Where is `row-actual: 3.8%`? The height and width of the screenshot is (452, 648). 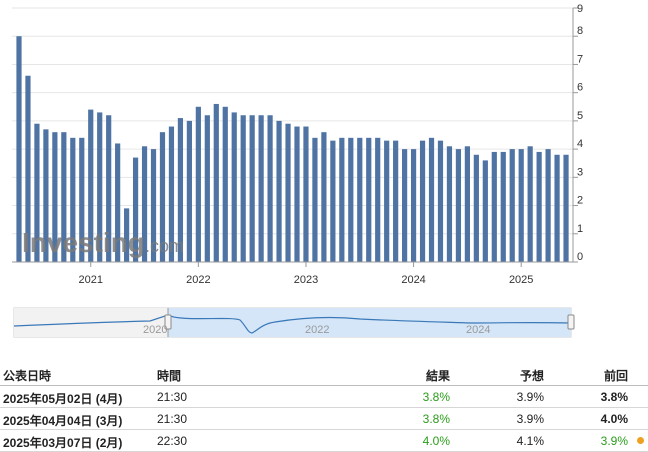
row-actual: 3.8% is located at coordinates (436, 397).